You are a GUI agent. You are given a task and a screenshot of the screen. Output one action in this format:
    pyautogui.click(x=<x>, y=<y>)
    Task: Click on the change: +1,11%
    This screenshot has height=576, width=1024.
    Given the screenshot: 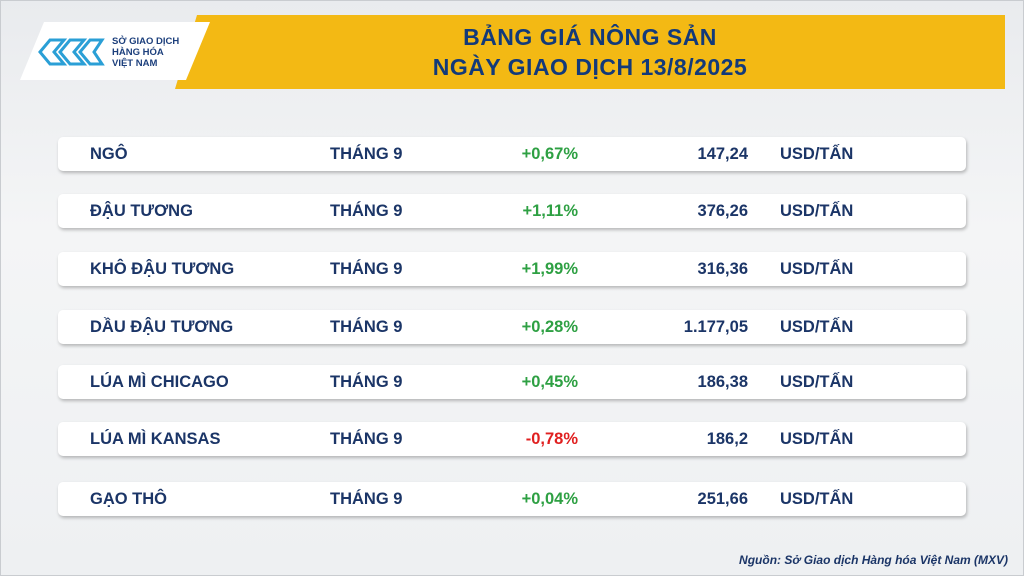 What is the action you would take?
    pyautogui.click(x=550, y=211)
    